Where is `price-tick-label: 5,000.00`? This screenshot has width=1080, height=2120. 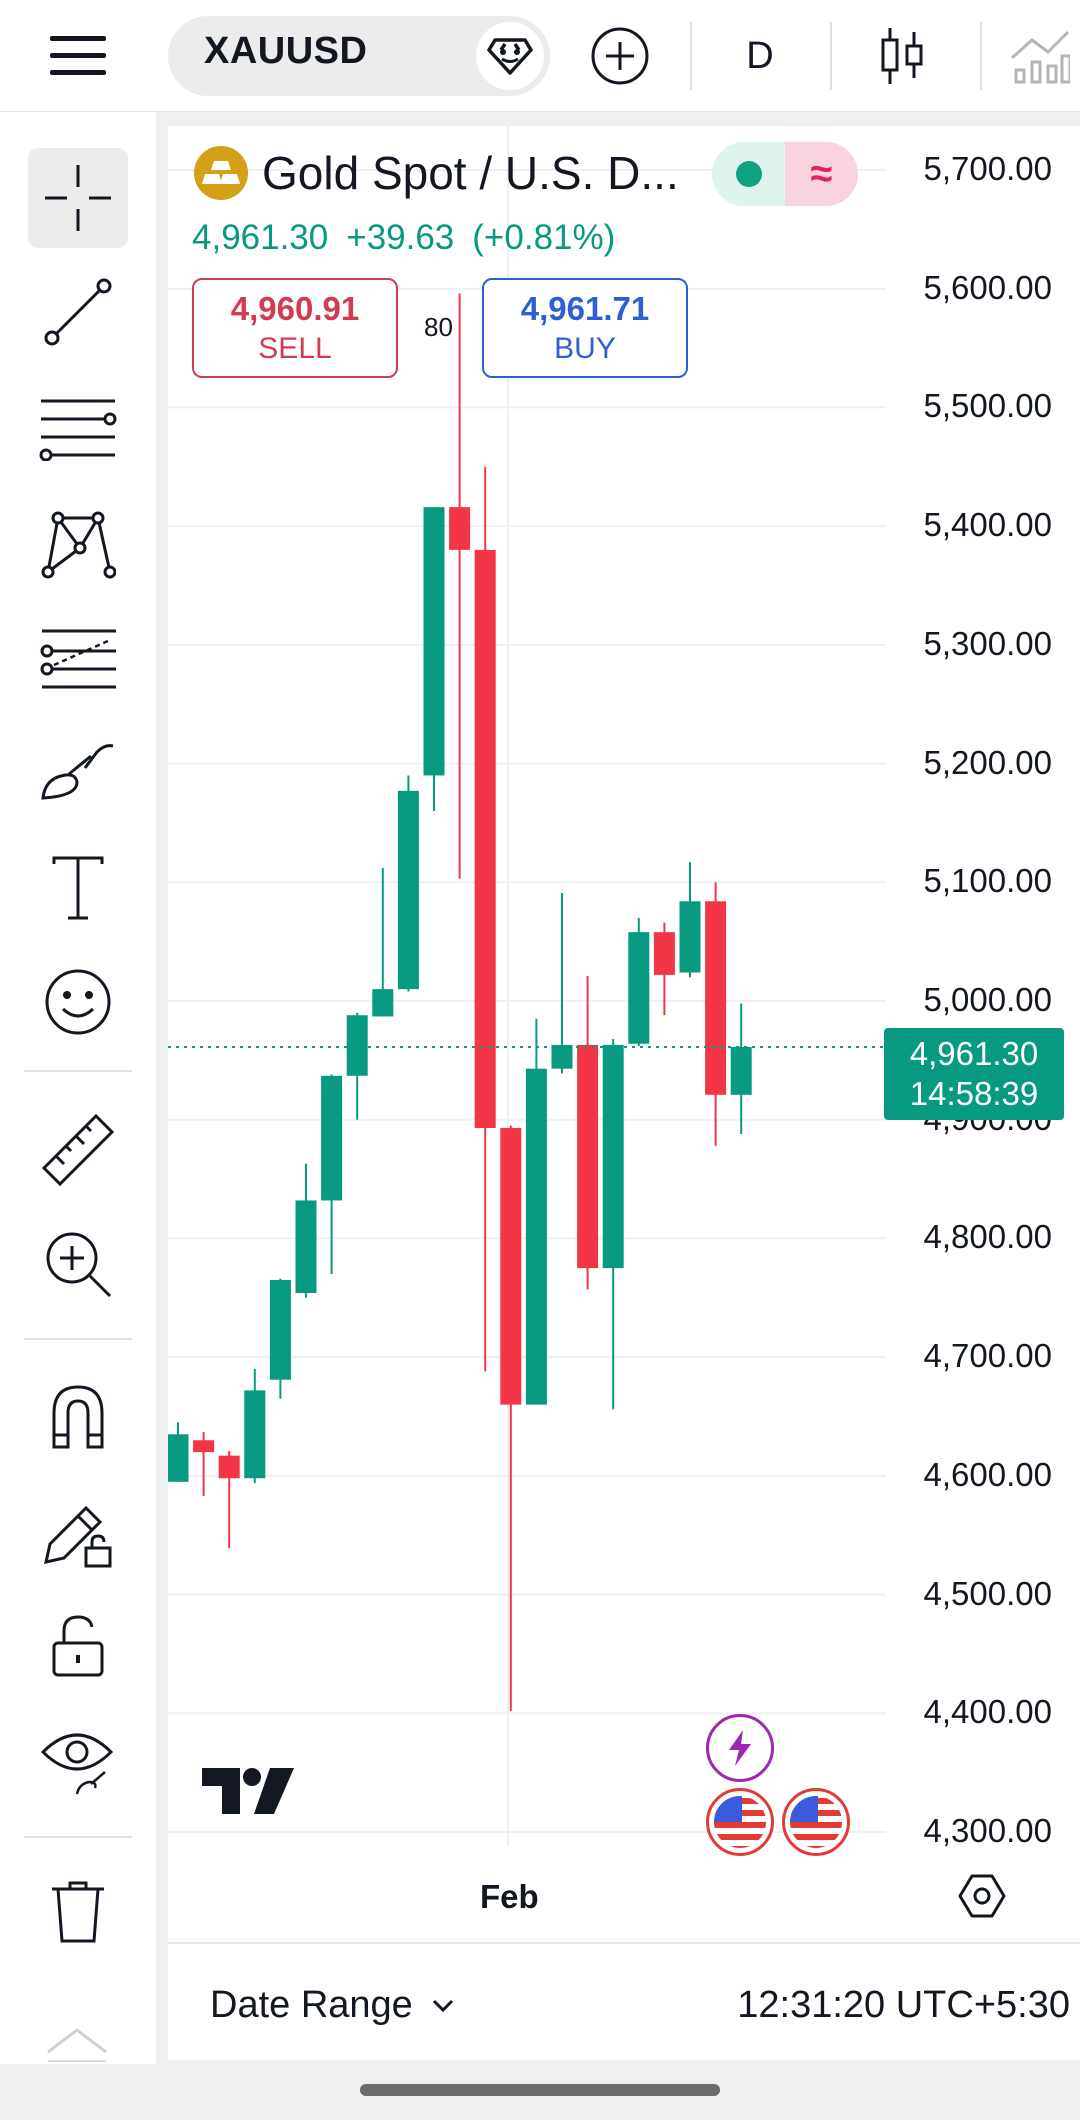 price-tick-label: 5,000.00 is located at coordinates (987, 999).